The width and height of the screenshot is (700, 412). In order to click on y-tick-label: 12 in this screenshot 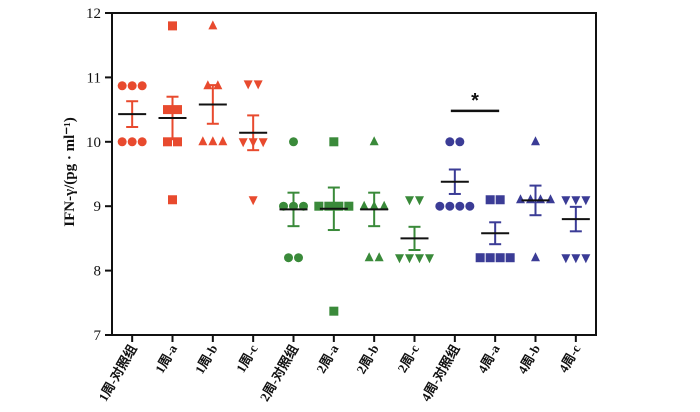, I will do `click(93, 14)`.